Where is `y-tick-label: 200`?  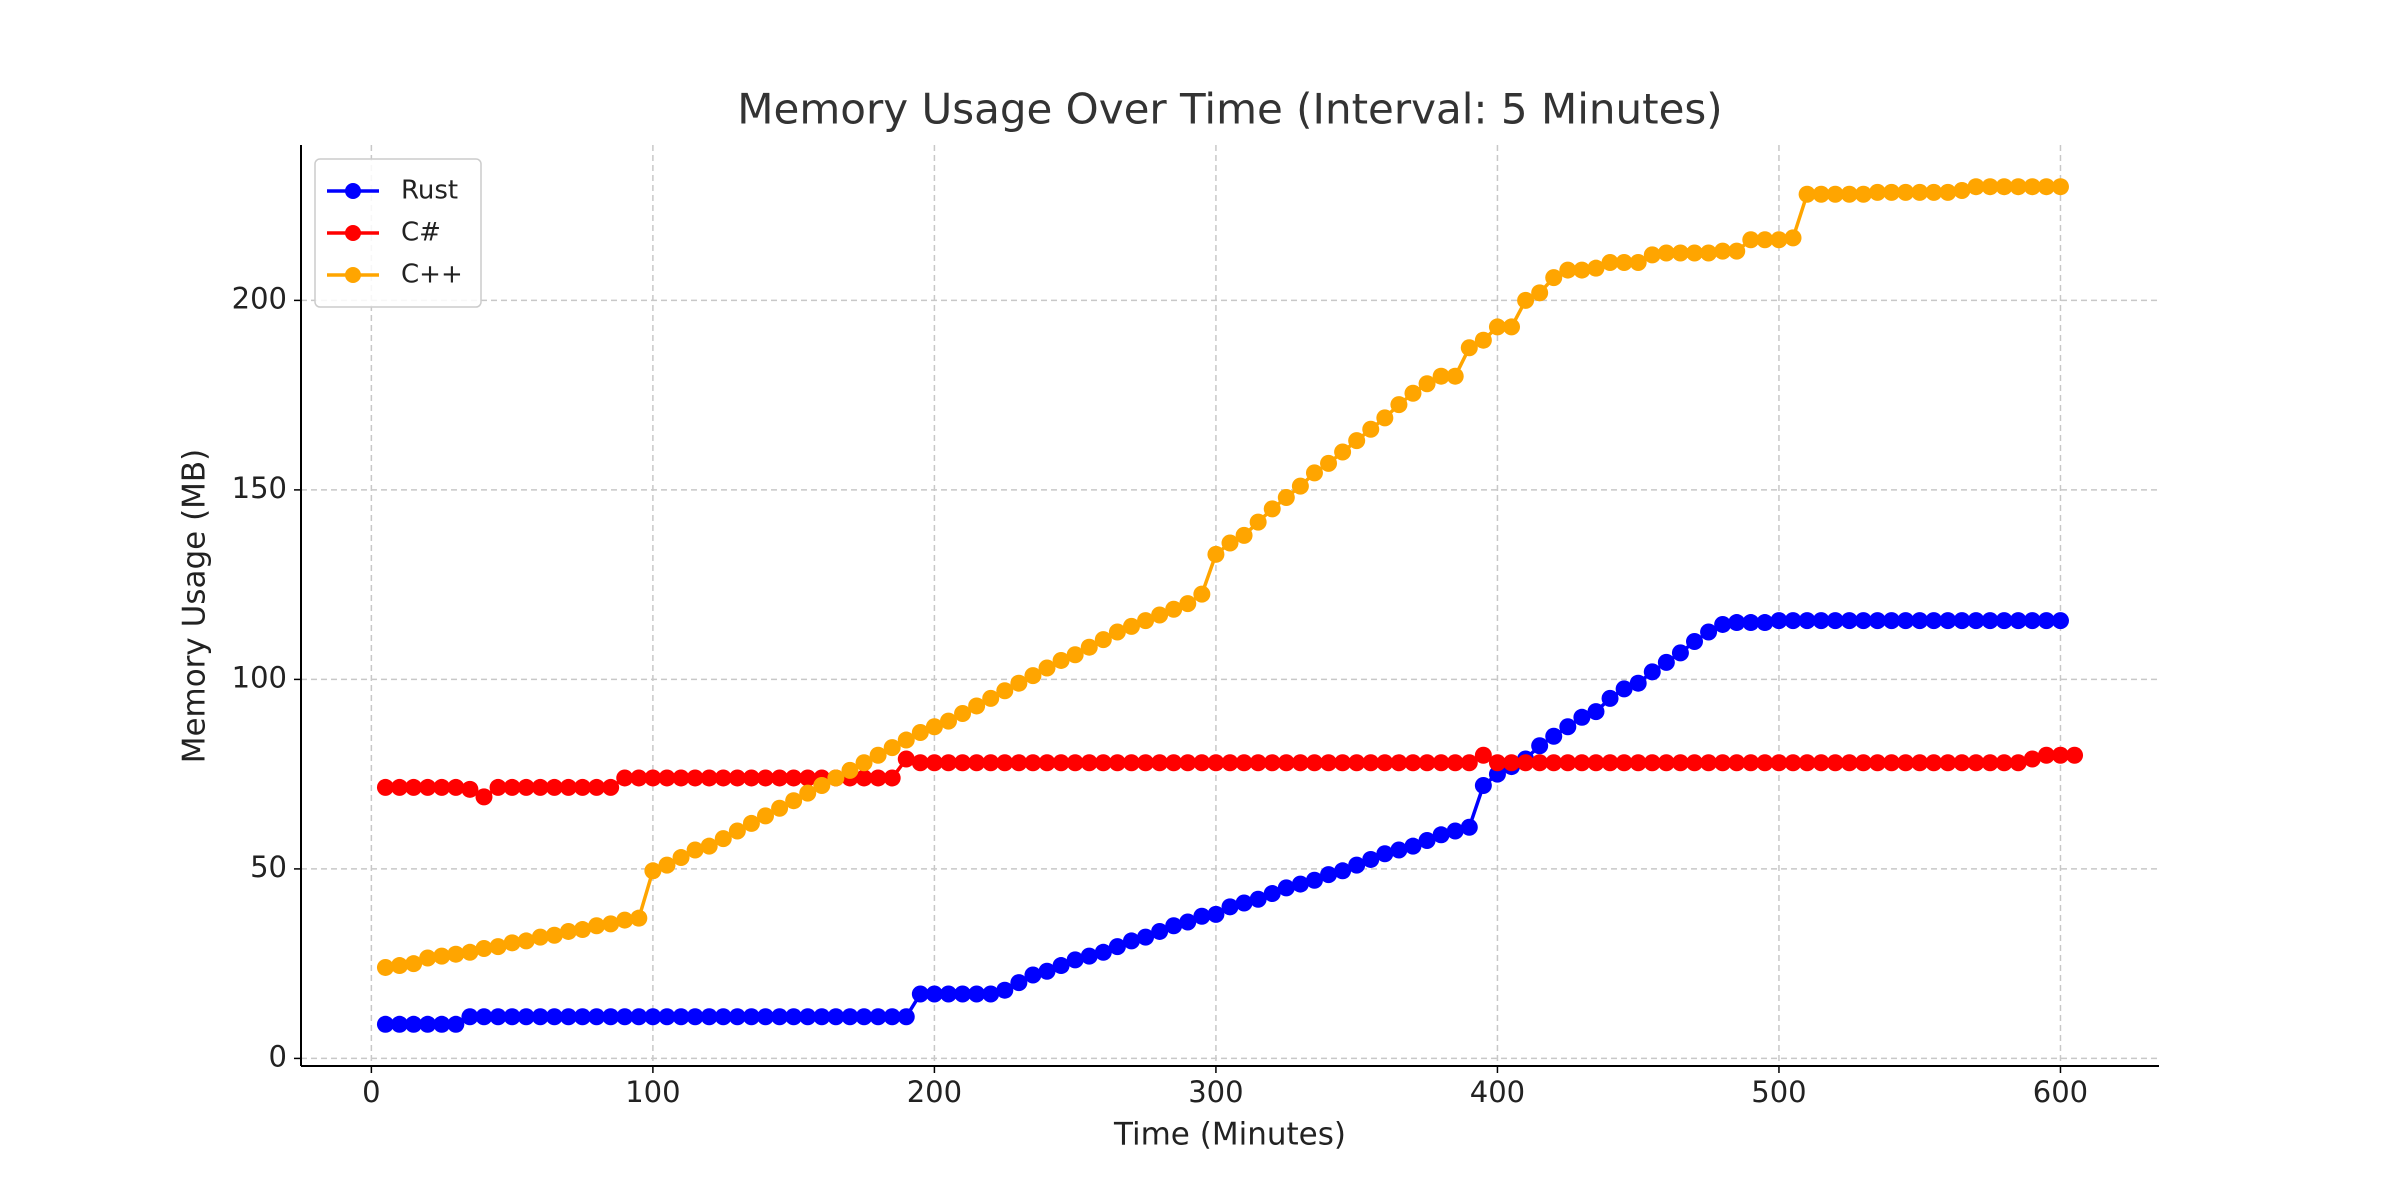 y-tick-label: 200 is located at coordinates (259, 298).